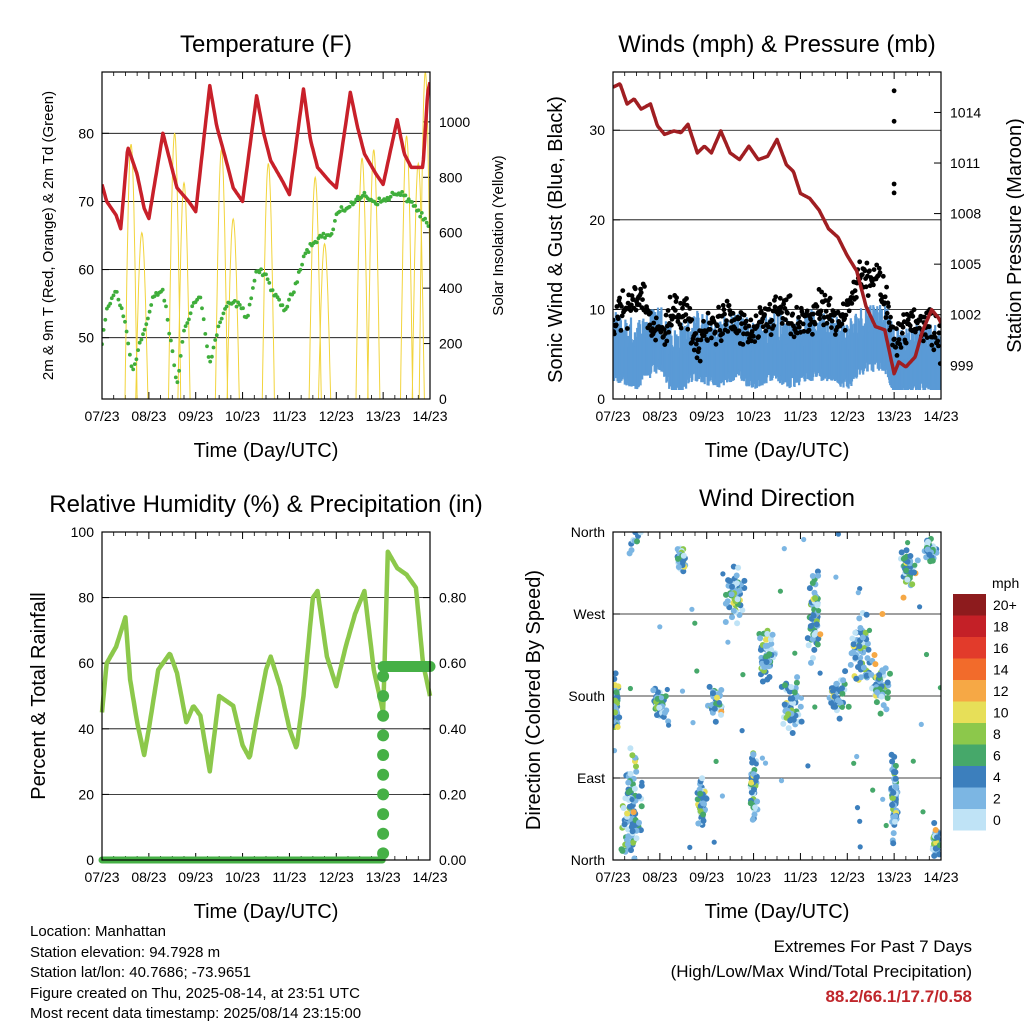 The image size is (1024, 1025). What do you see at coordinates (1001, 691) in the screenshot?
I see `colorbar-label: 12` at bounding box center [1001, 691].